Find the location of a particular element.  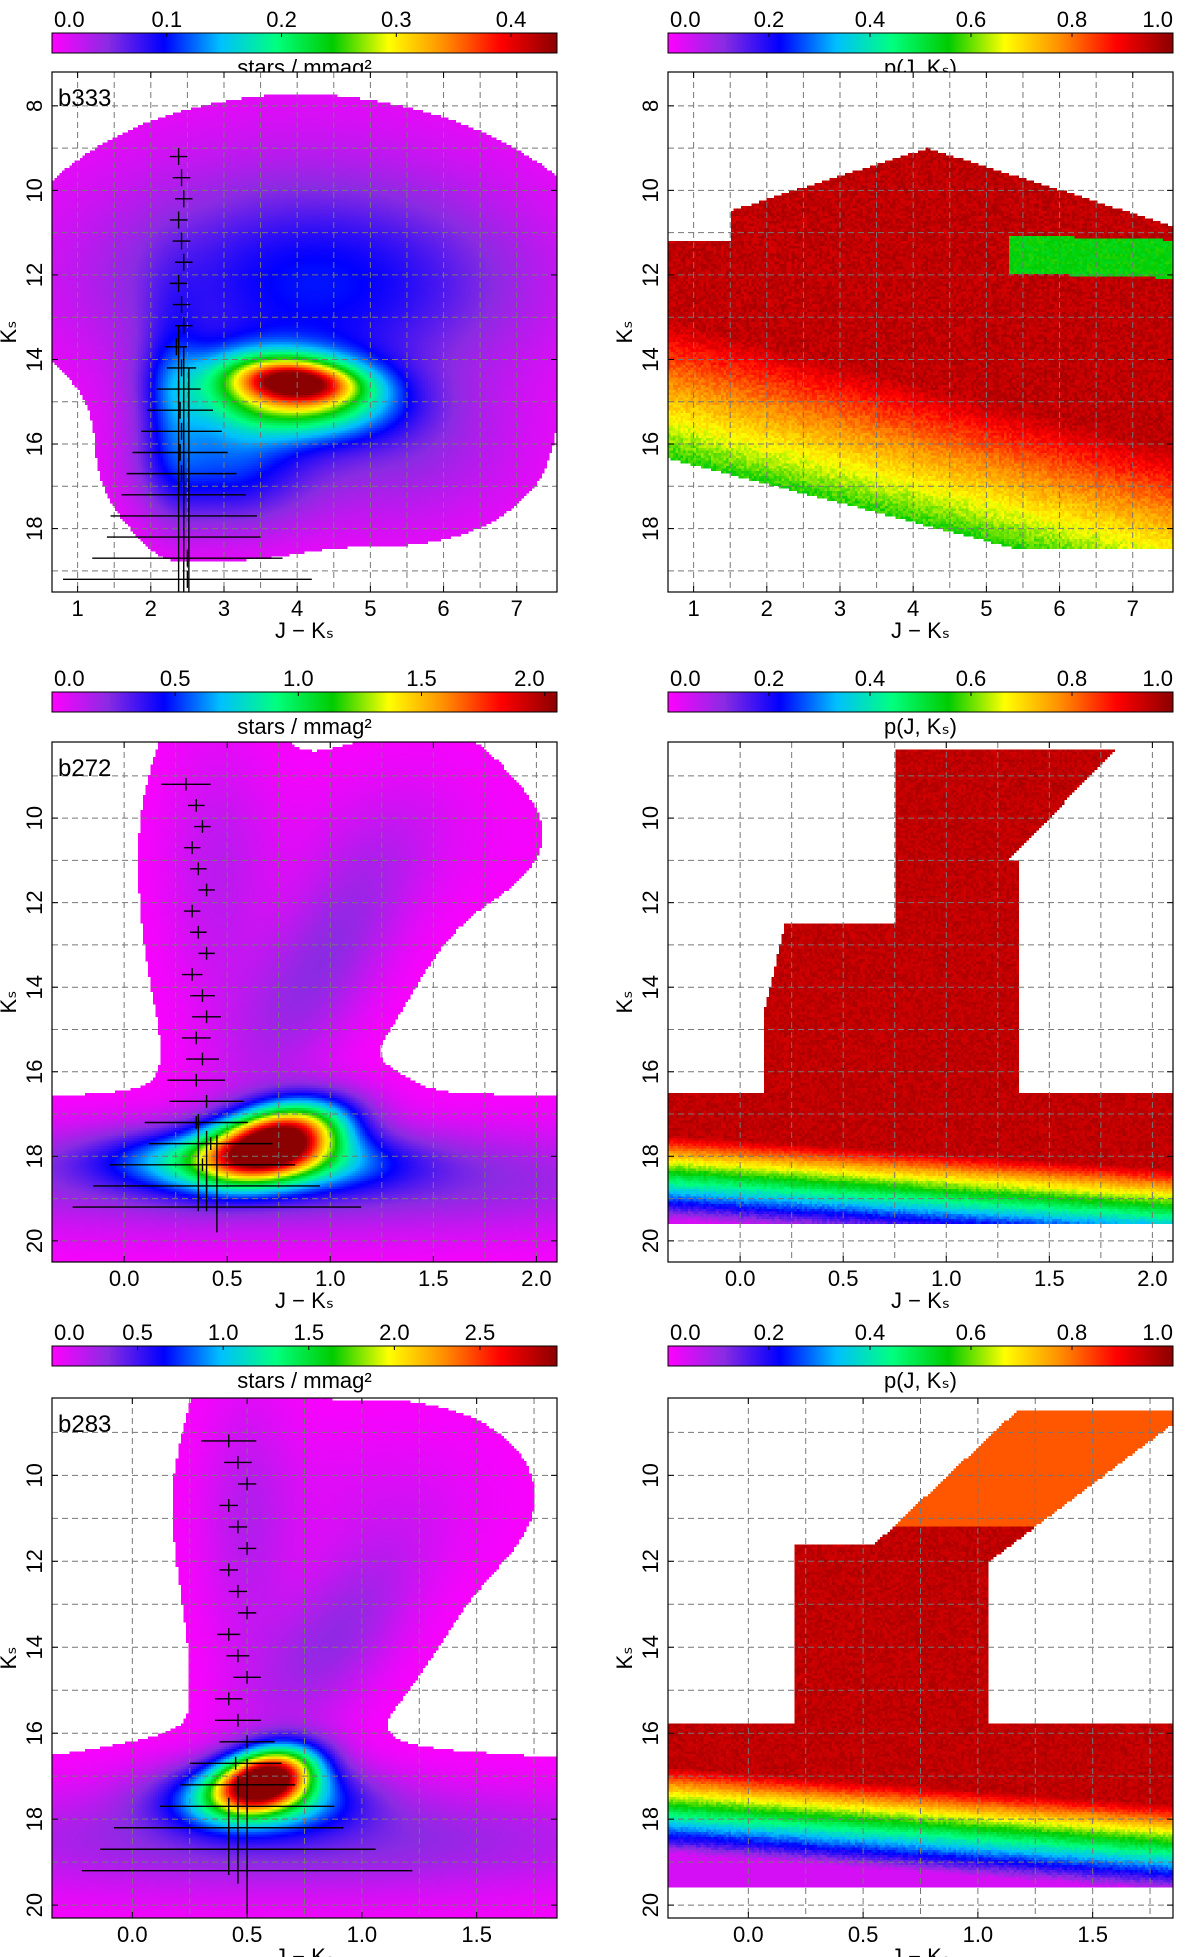

colorbar-tick-label: 2.0 is located at coordinates (394, 1332).